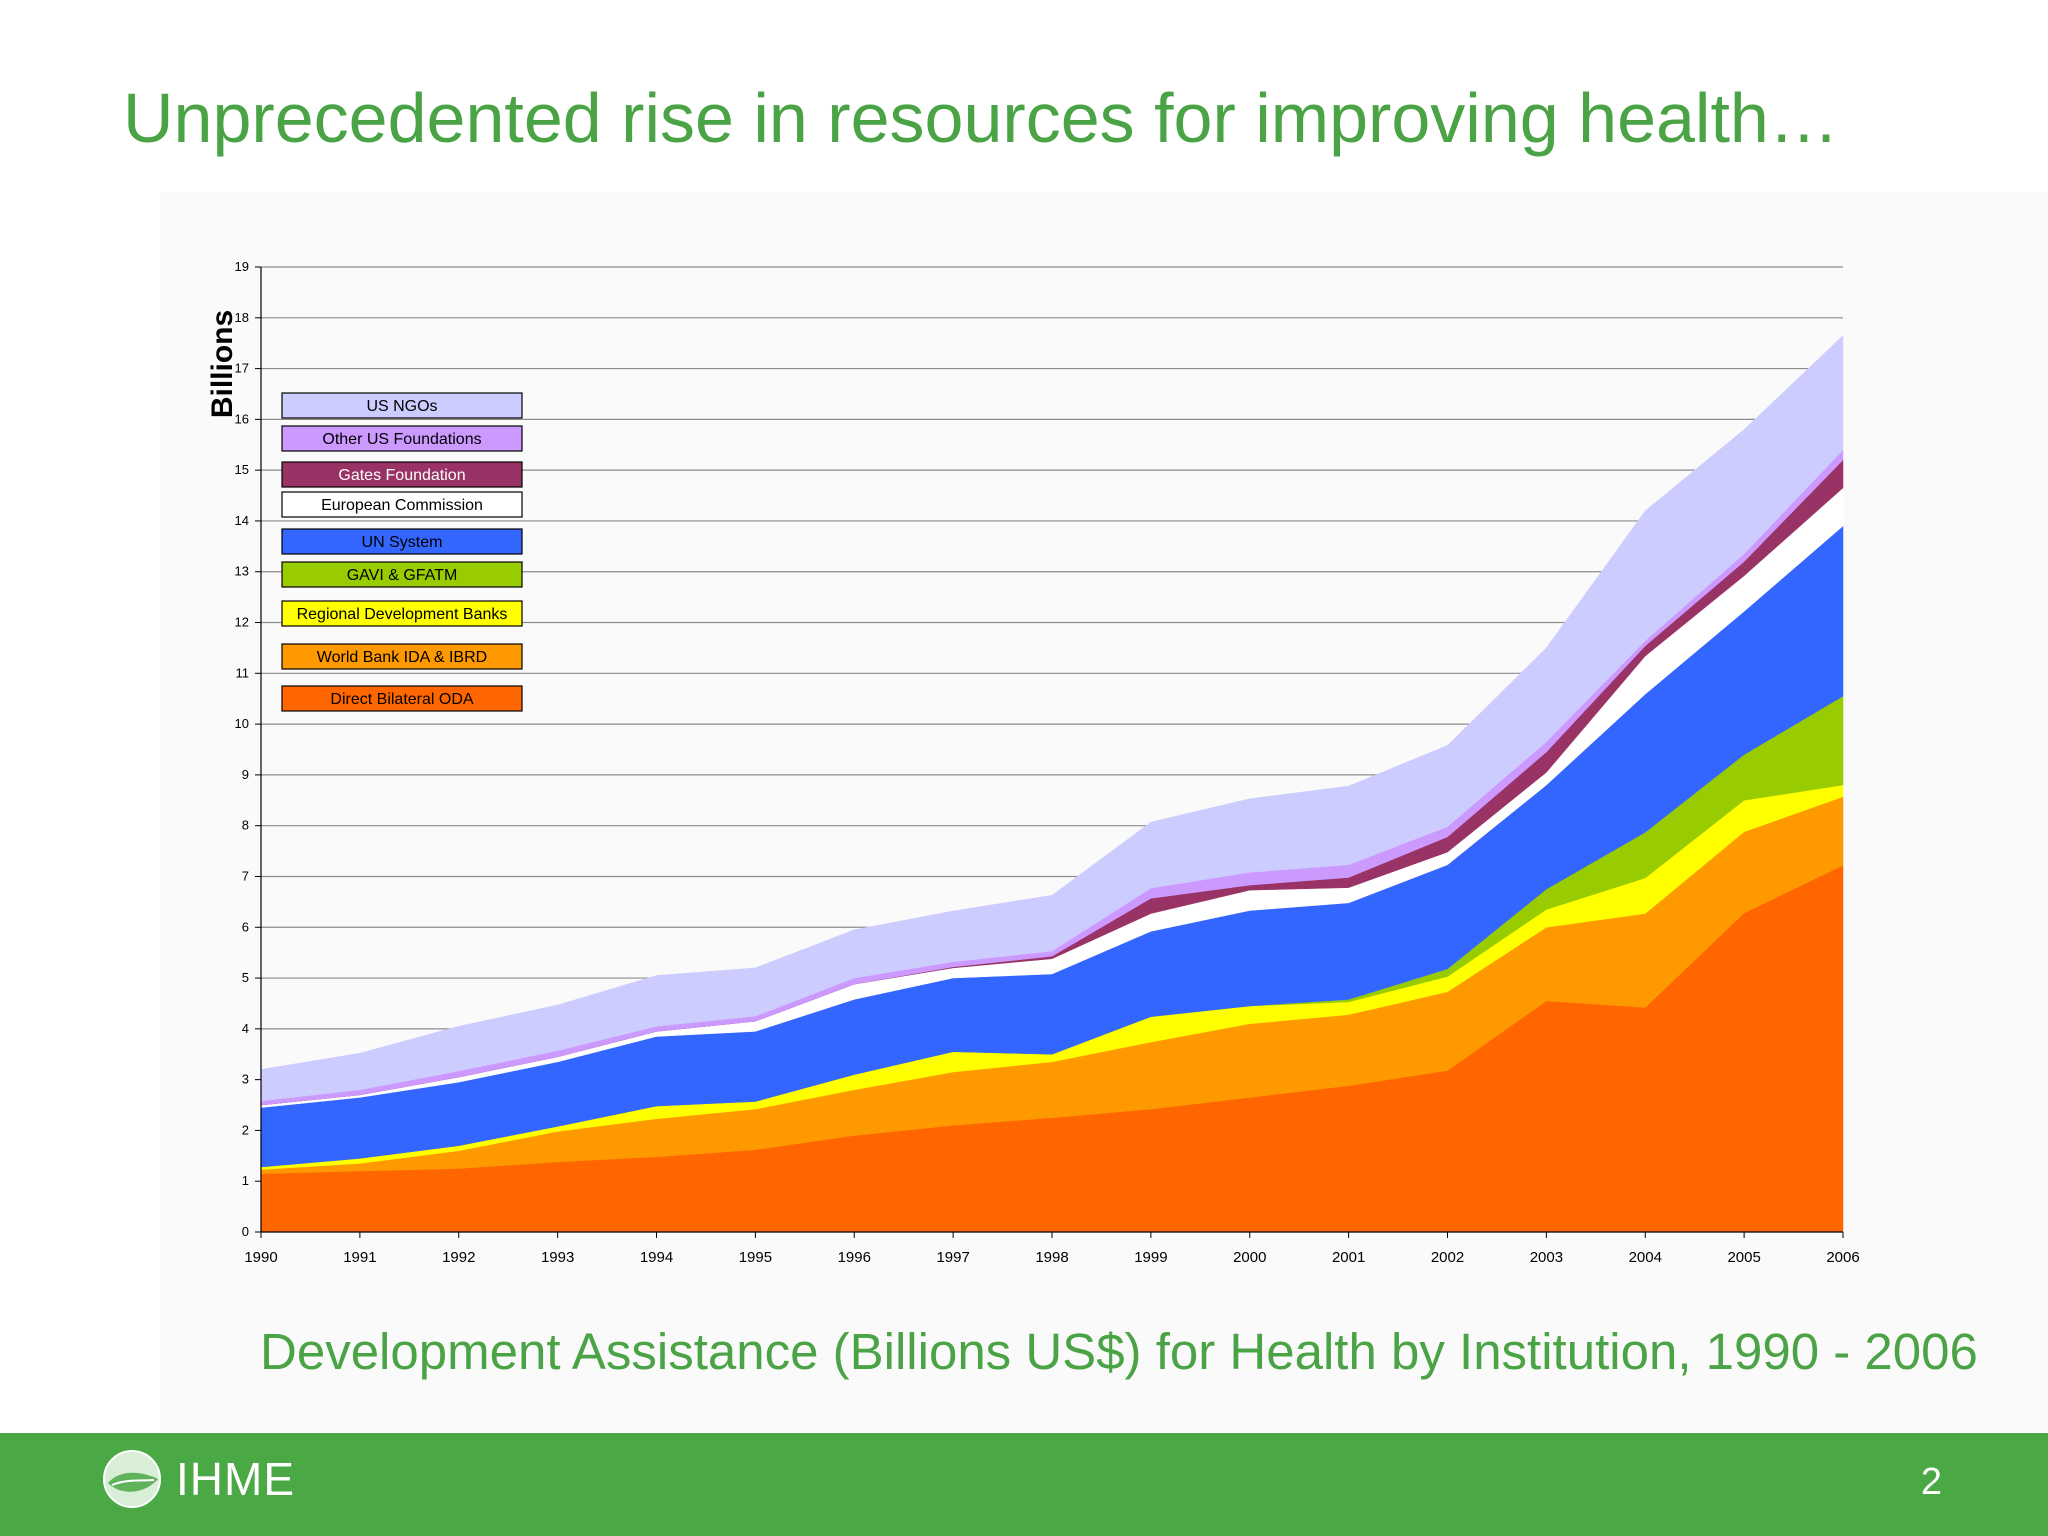  I want to click on legend-label: World Bank IDA & IBRD, so click(402, 657).